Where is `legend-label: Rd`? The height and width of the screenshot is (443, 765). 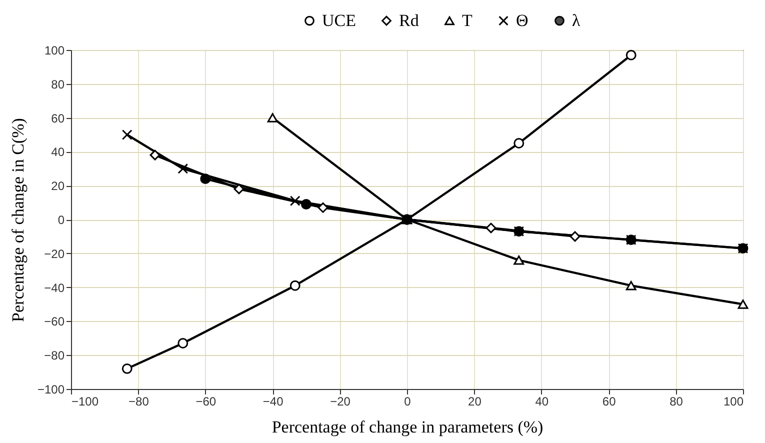
legend-label: Rd is located at coordinates (409, 20).